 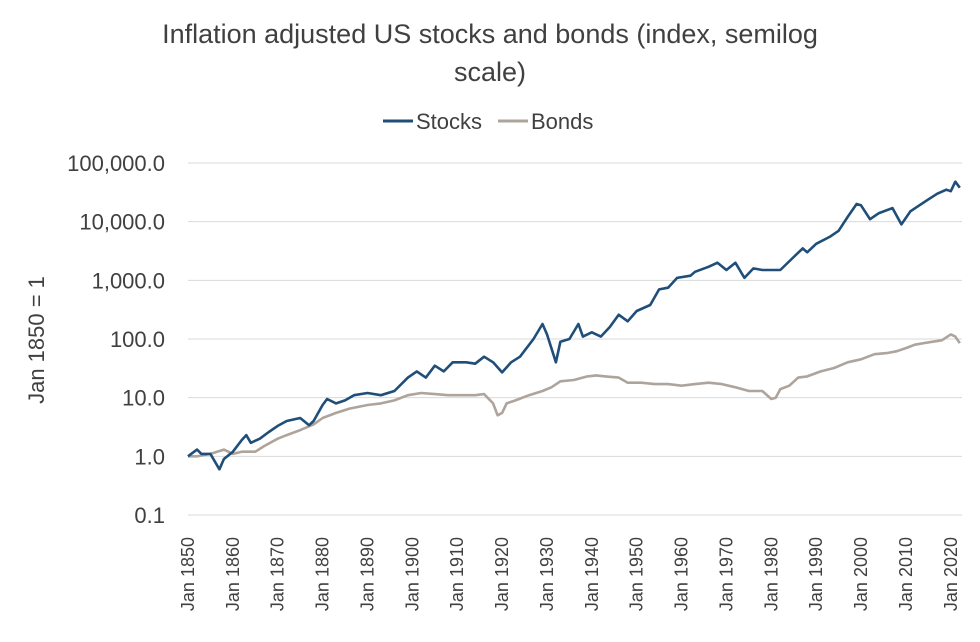 What do you see at coordinates (488, 121) in the screenshot?
I see `legend: Stocks Bonds` at bounding box center [488, 121].